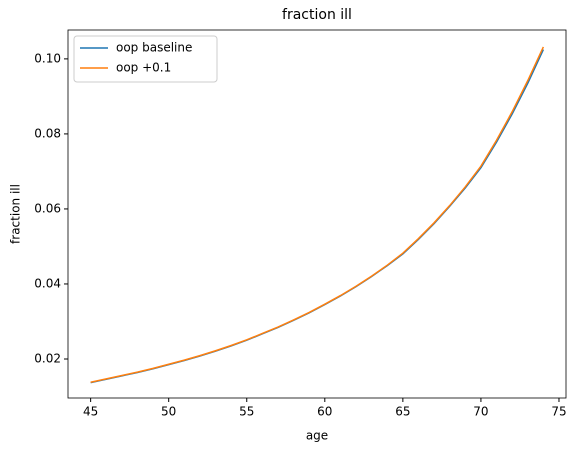 This screenshot has width=578, height=453. I want to click on chart-title: fraction ill, so click(317, 15).